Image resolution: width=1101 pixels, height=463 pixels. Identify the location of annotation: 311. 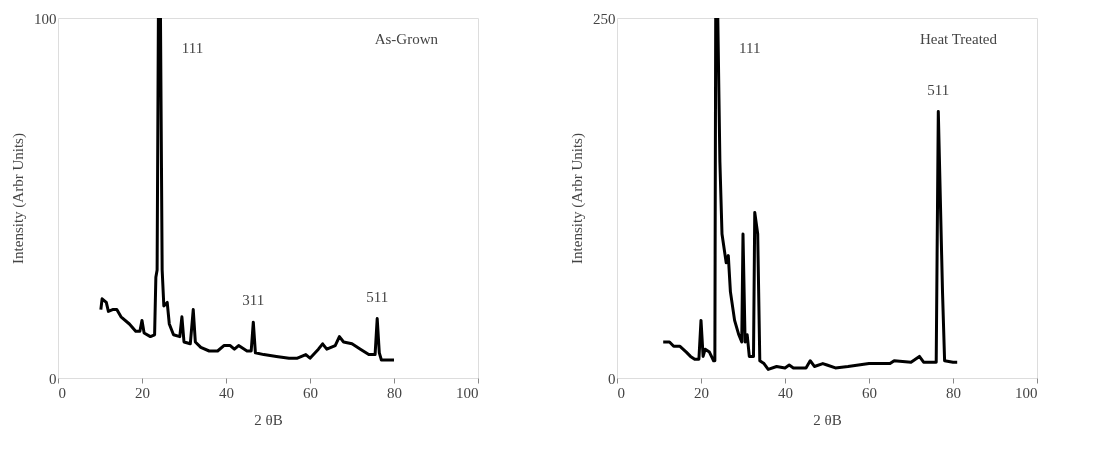
(253, 300).